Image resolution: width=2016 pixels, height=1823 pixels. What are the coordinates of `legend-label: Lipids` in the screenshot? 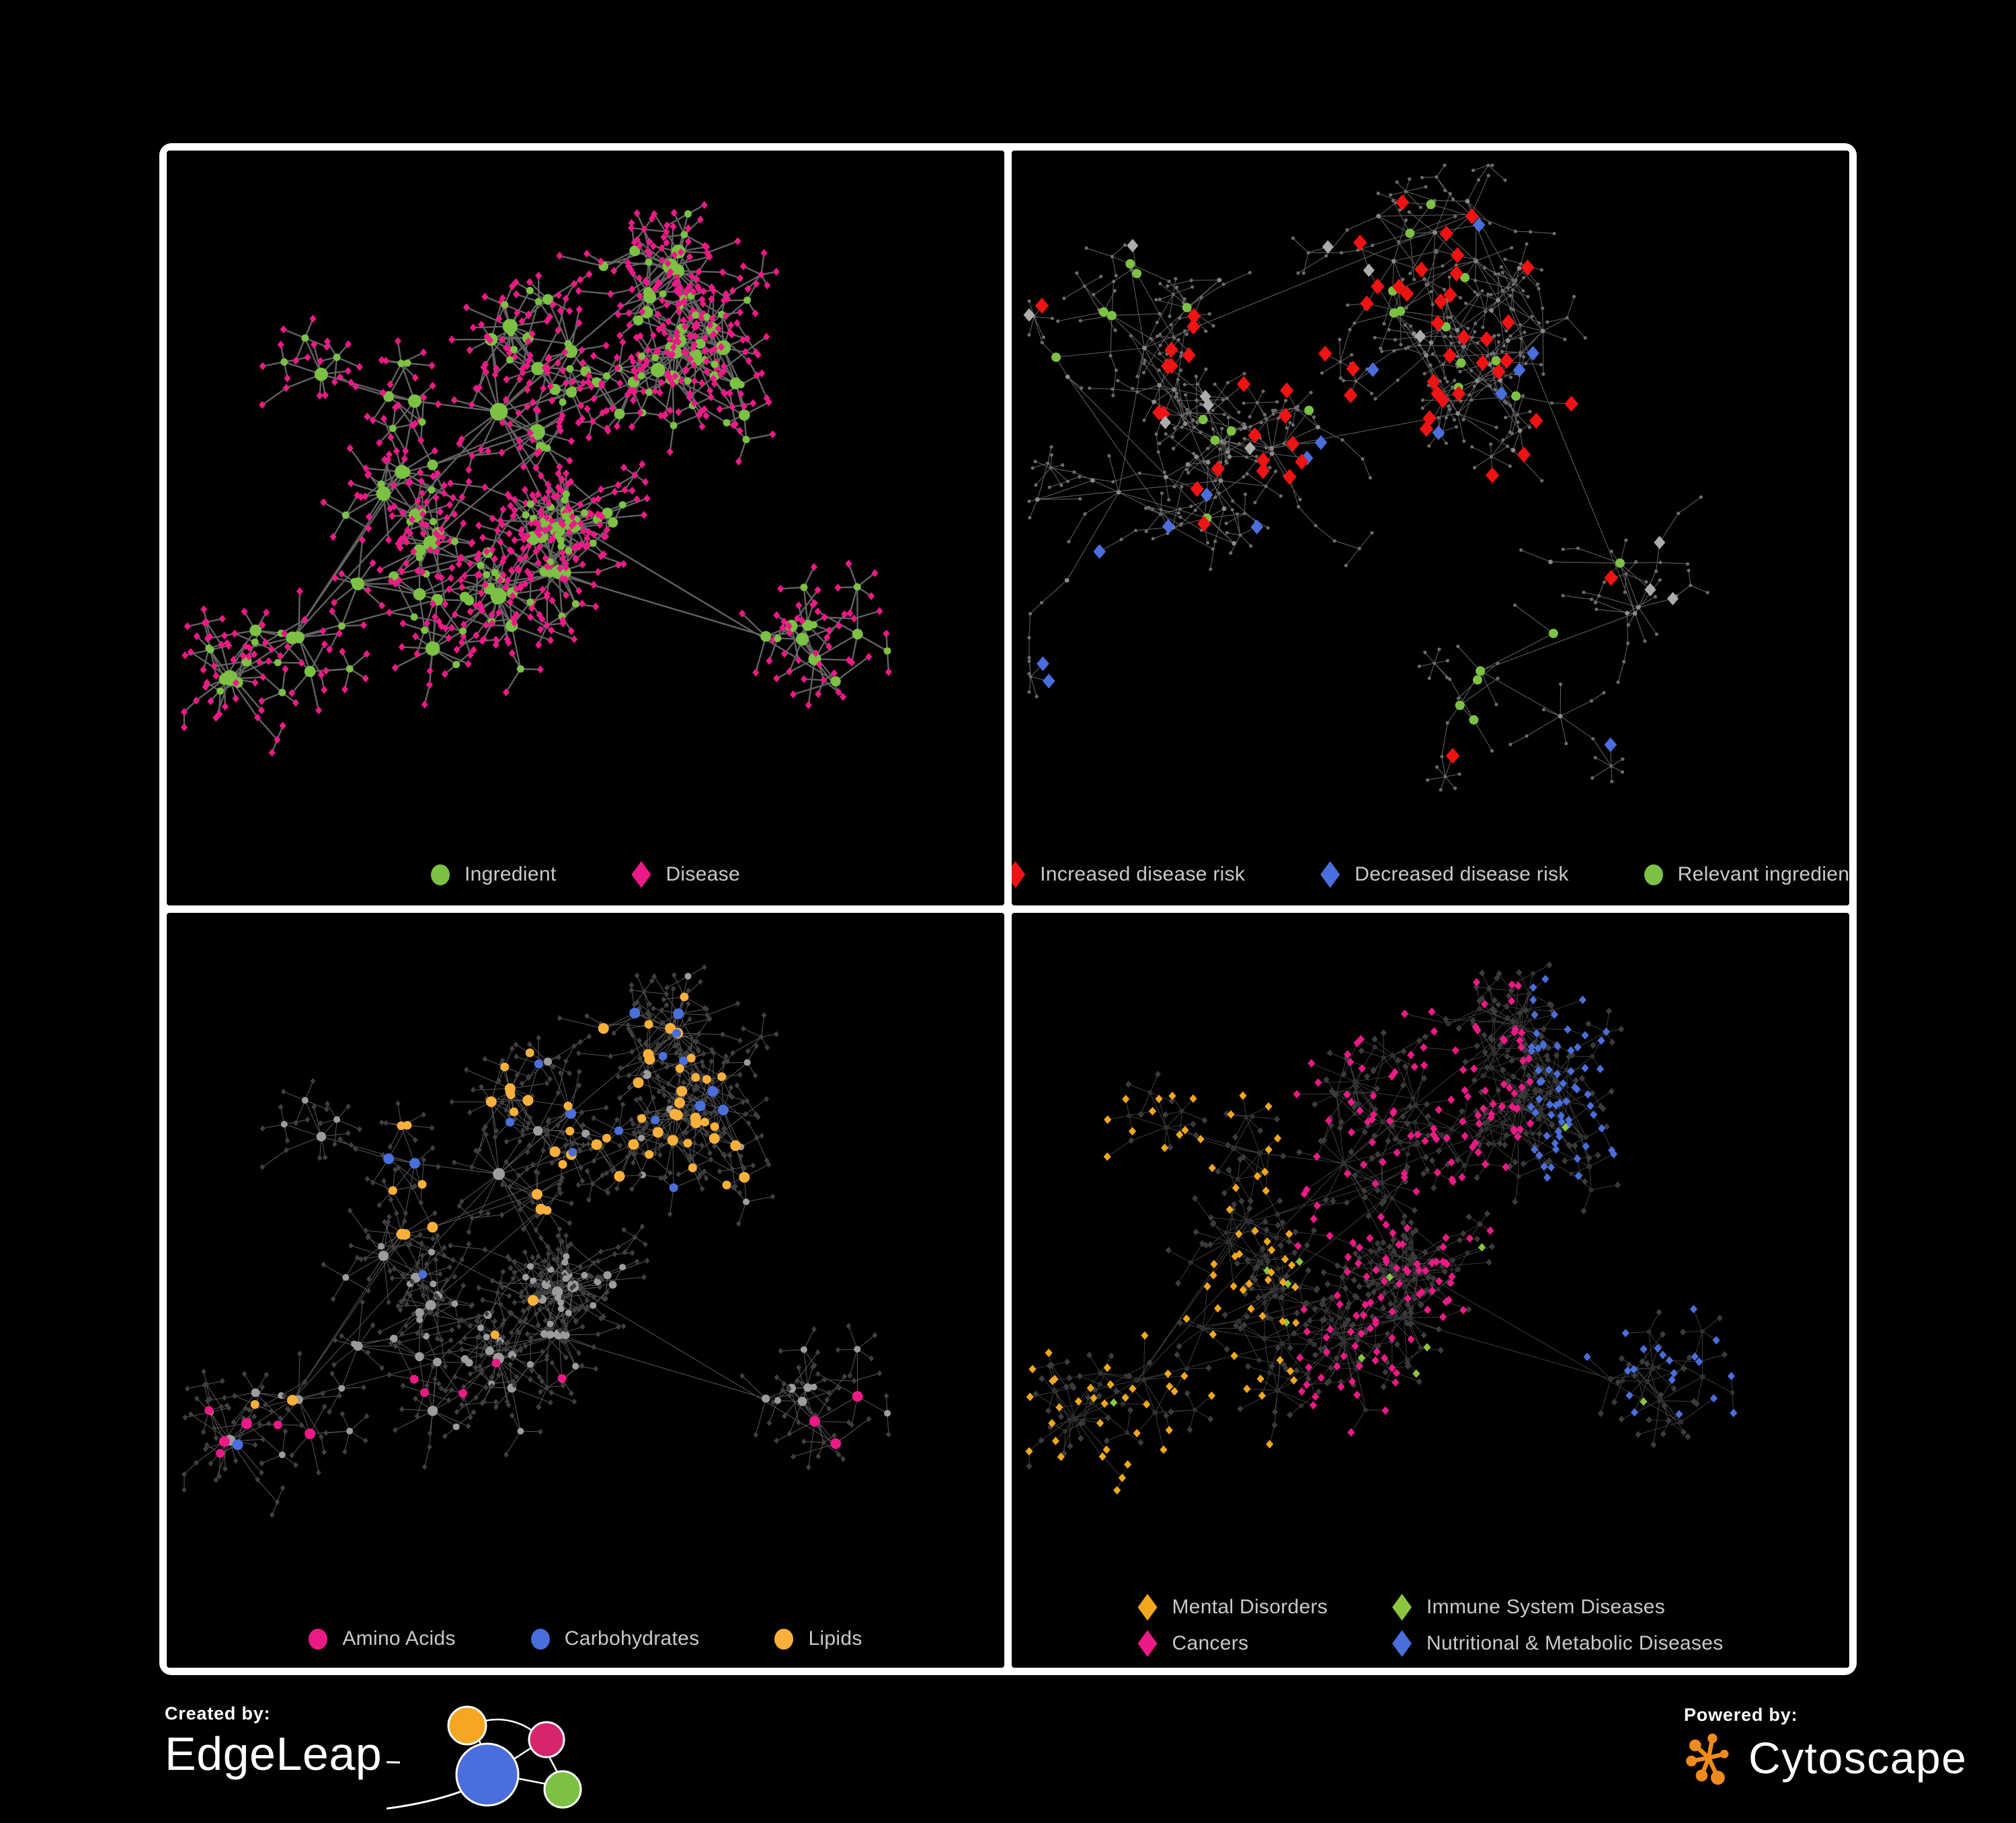 It's located at (835, 1639).